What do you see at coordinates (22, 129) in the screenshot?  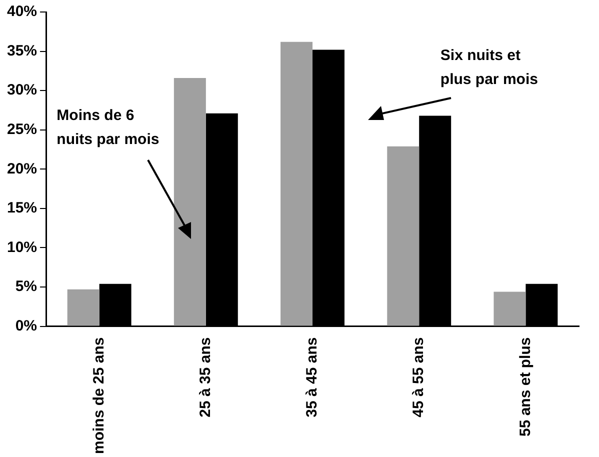 I see `y-tick-label: 25%` at bounding box center [22, 129].